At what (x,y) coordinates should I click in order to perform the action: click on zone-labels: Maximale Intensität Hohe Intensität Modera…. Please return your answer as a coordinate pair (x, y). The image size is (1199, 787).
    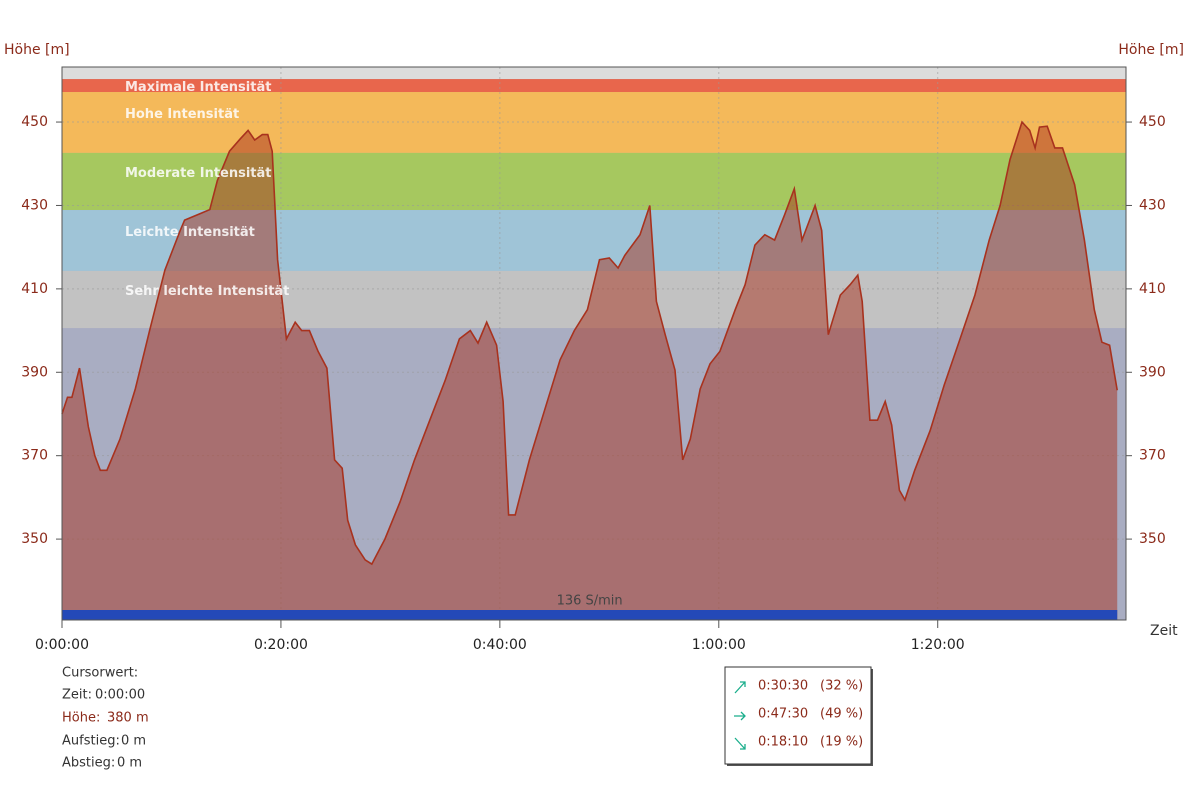
    Looking at the image, I should click on (207, 189).